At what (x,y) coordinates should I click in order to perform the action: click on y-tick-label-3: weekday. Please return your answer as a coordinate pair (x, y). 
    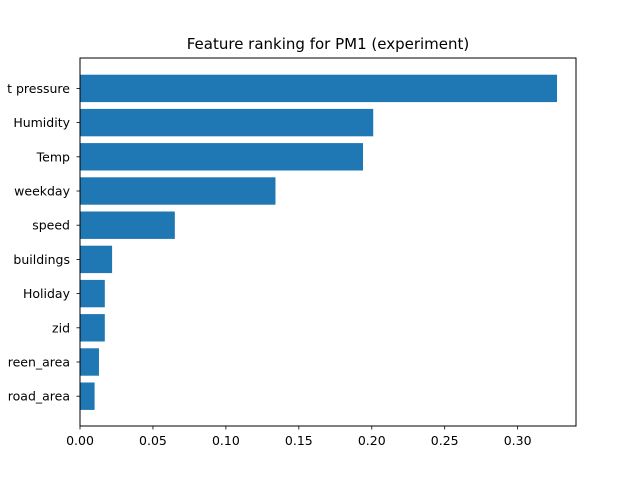
    Looking at the image, I should click on (42, 191).